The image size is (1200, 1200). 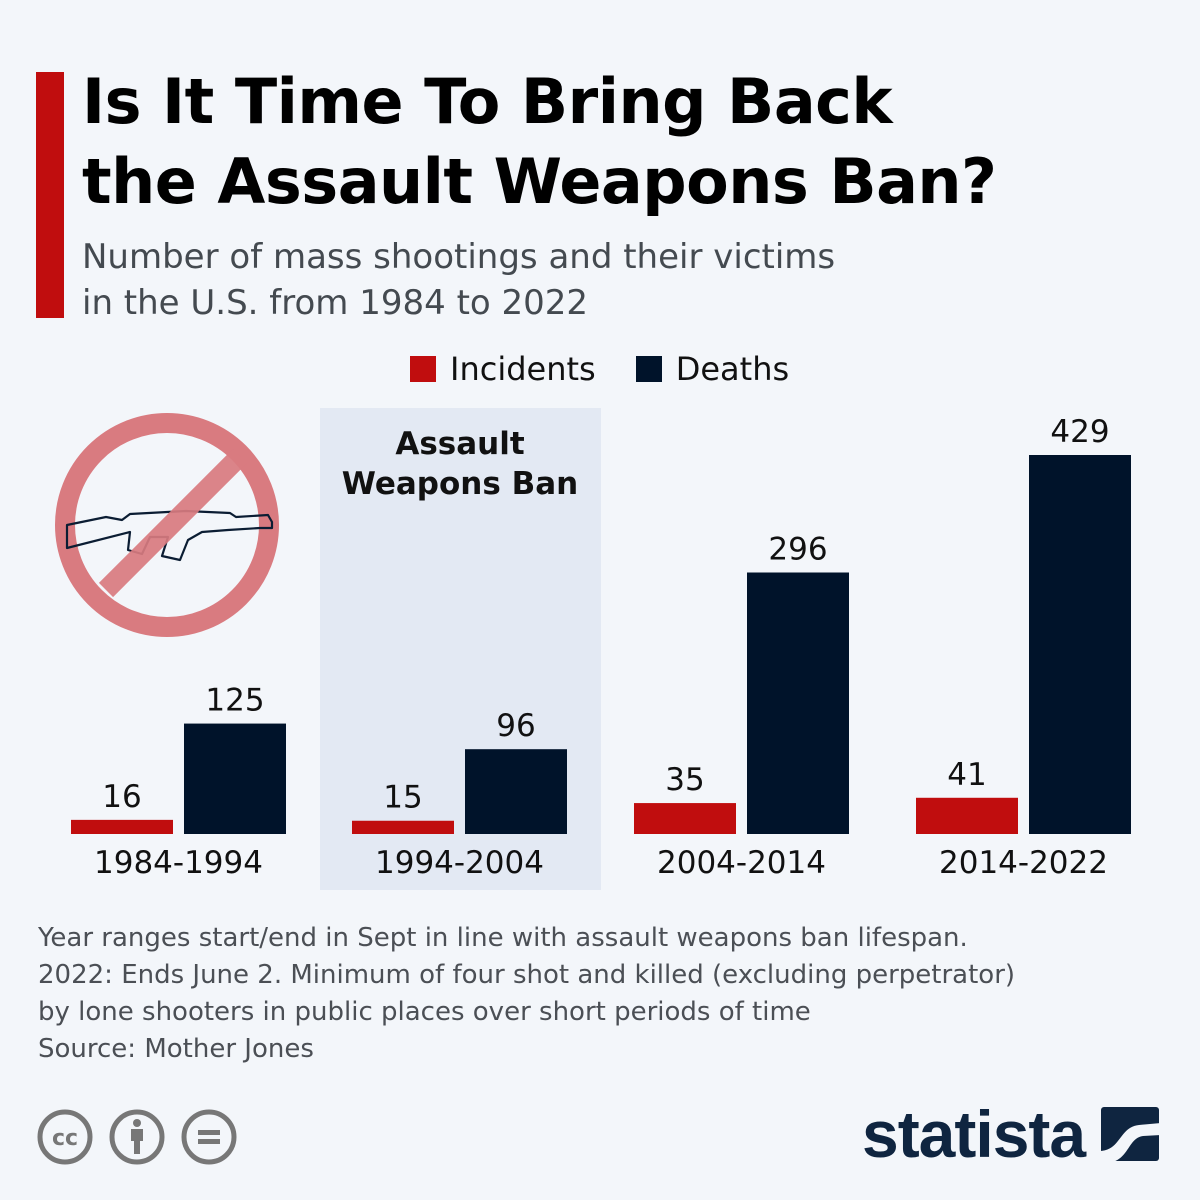 I want to click on no-assault-rifle-icon, so click(x=167, y=525).